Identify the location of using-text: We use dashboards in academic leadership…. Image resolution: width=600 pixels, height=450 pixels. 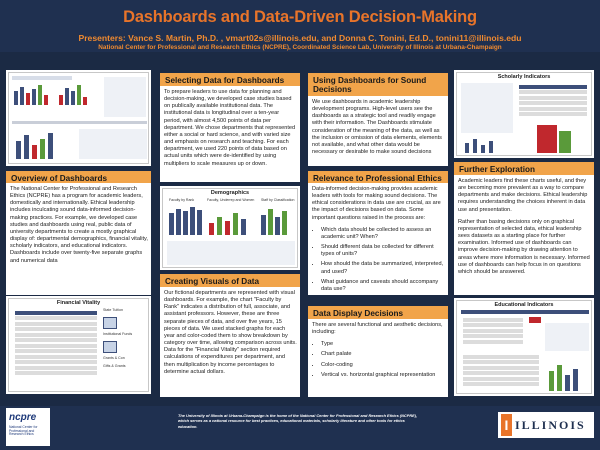
(377, 127).